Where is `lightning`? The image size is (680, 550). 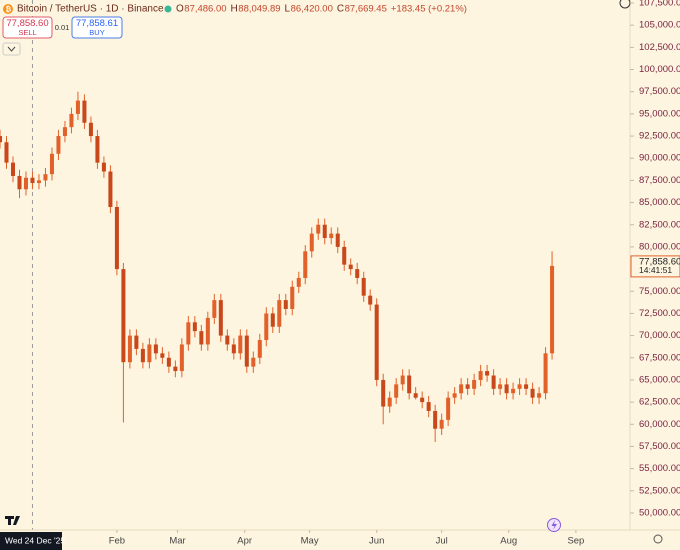 lightning is located at coordinates (554, 525).